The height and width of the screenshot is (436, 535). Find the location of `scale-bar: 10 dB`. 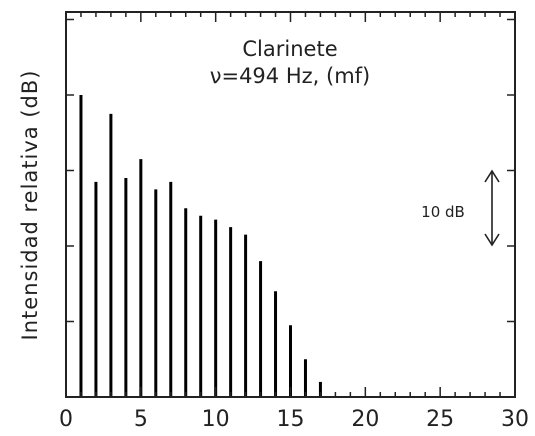

scale-bar: 10 dB is located at coordinates (460, 208).